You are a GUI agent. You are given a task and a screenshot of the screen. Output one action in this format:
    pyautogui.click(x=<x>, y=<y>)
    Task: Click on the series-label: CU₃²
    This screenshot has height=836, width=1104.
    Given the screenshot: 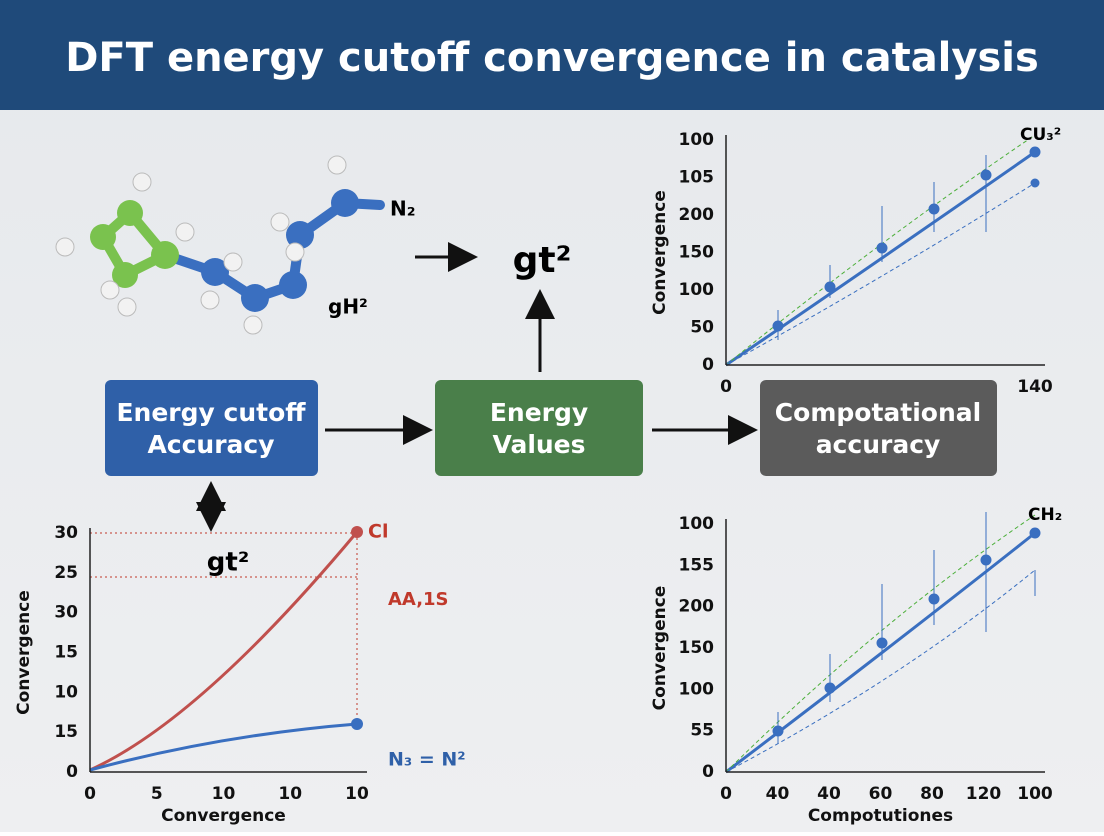 What is the action you would take?
    pyautogui.click(x=1040, y=135)
    